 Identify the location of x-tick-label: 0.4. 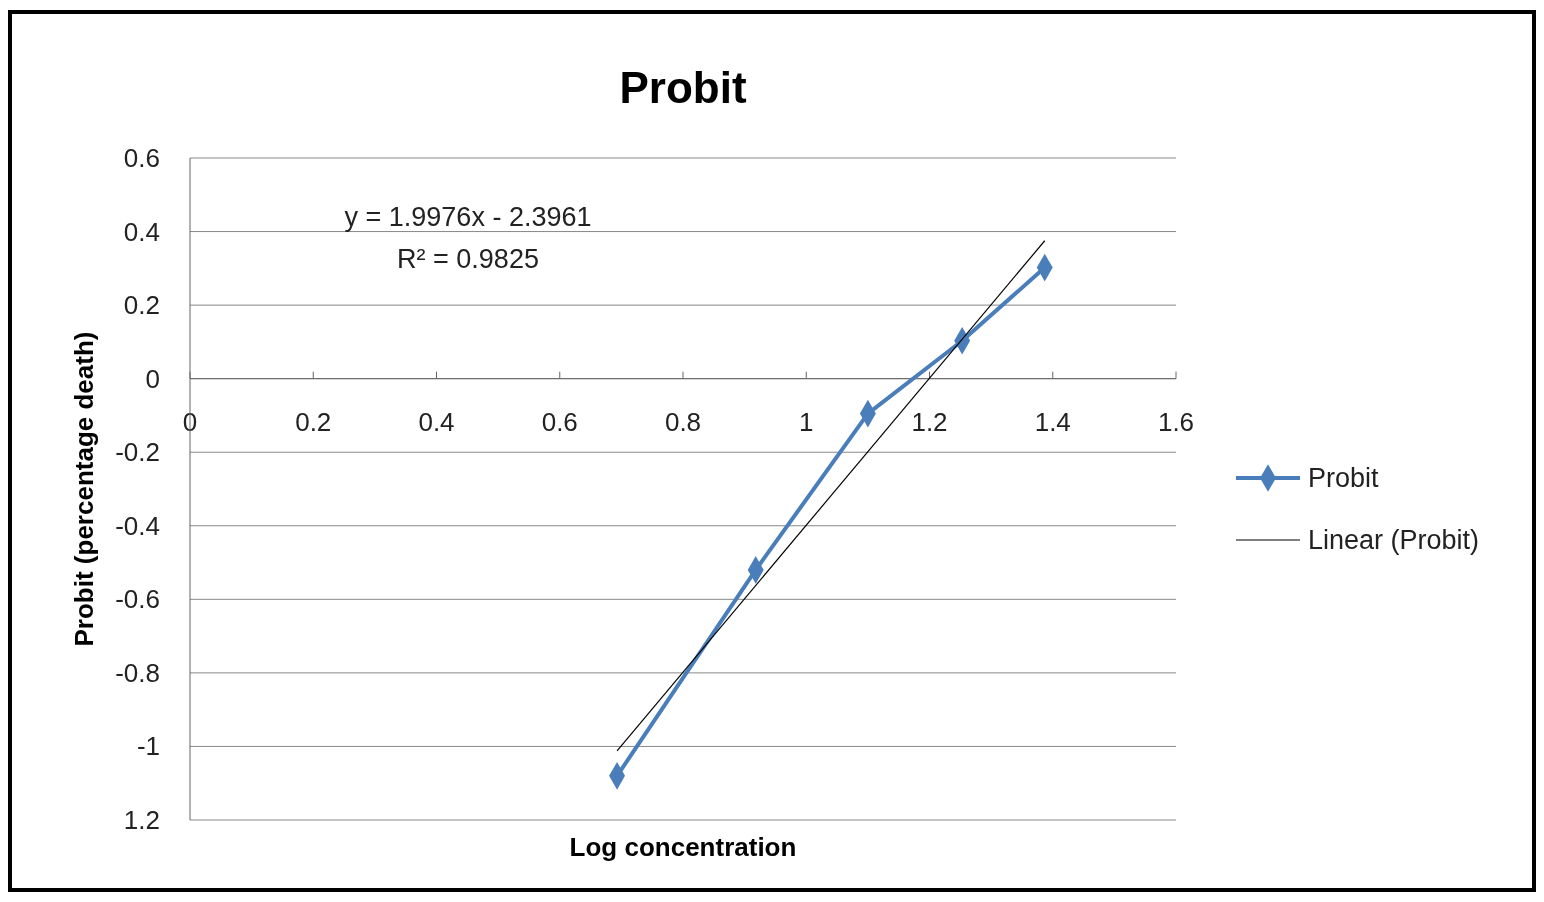
(436, 421).